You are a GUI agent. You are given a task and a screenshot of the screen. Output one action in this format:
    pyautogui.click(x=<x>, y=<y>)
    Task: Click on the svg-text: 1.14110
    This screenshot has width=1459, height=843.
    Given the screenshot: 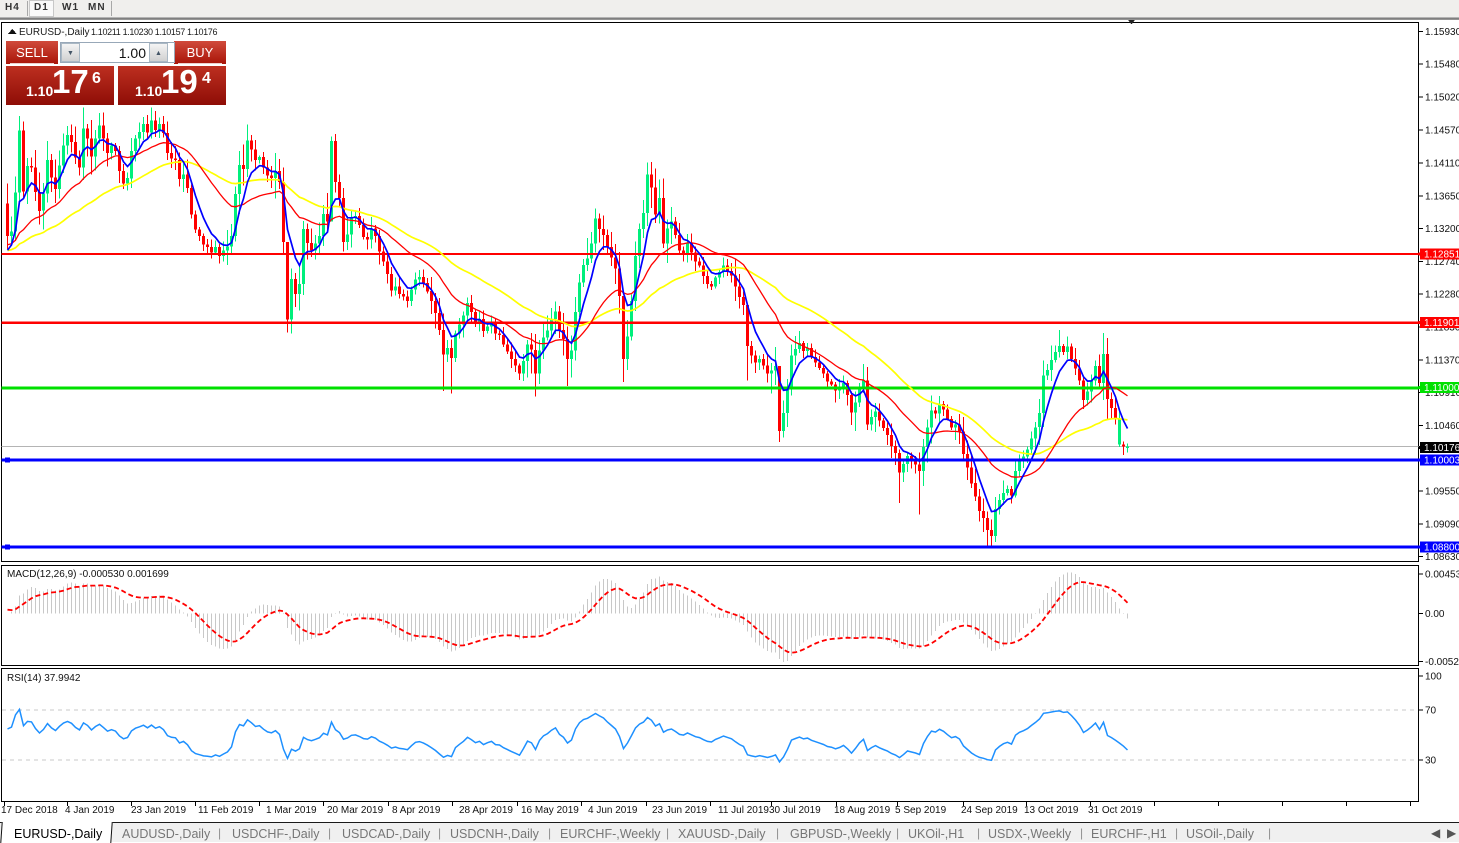 What is the action you would take?
    pyautogui.click(x=1442, y=164)
    